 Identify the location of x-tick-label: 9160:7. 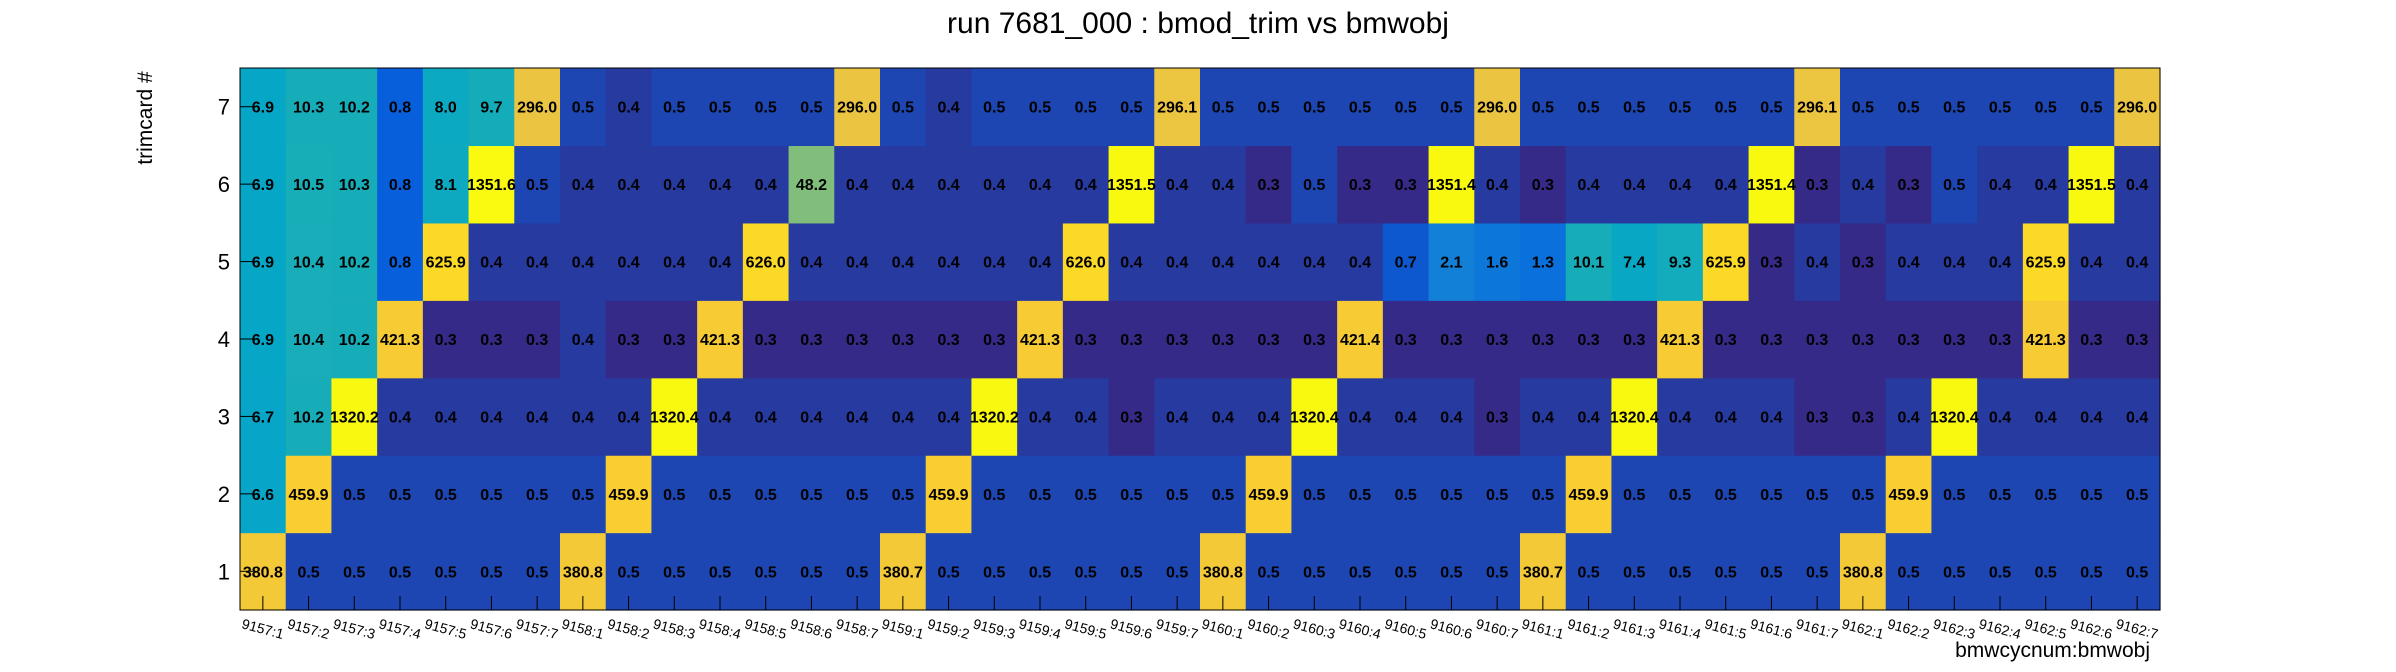
(1497, 628).